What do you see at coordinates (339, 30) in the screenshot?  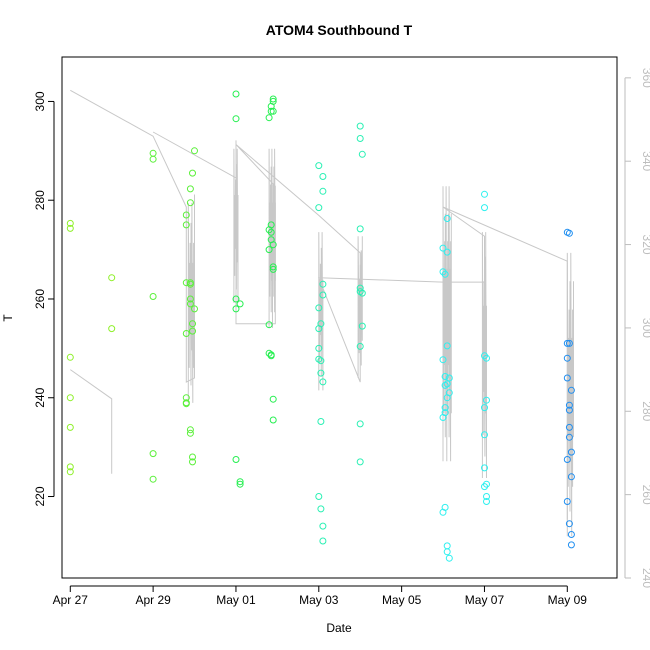 I see `chart-title: ATOM4 Southbound T` at bounding box center [339, 30].